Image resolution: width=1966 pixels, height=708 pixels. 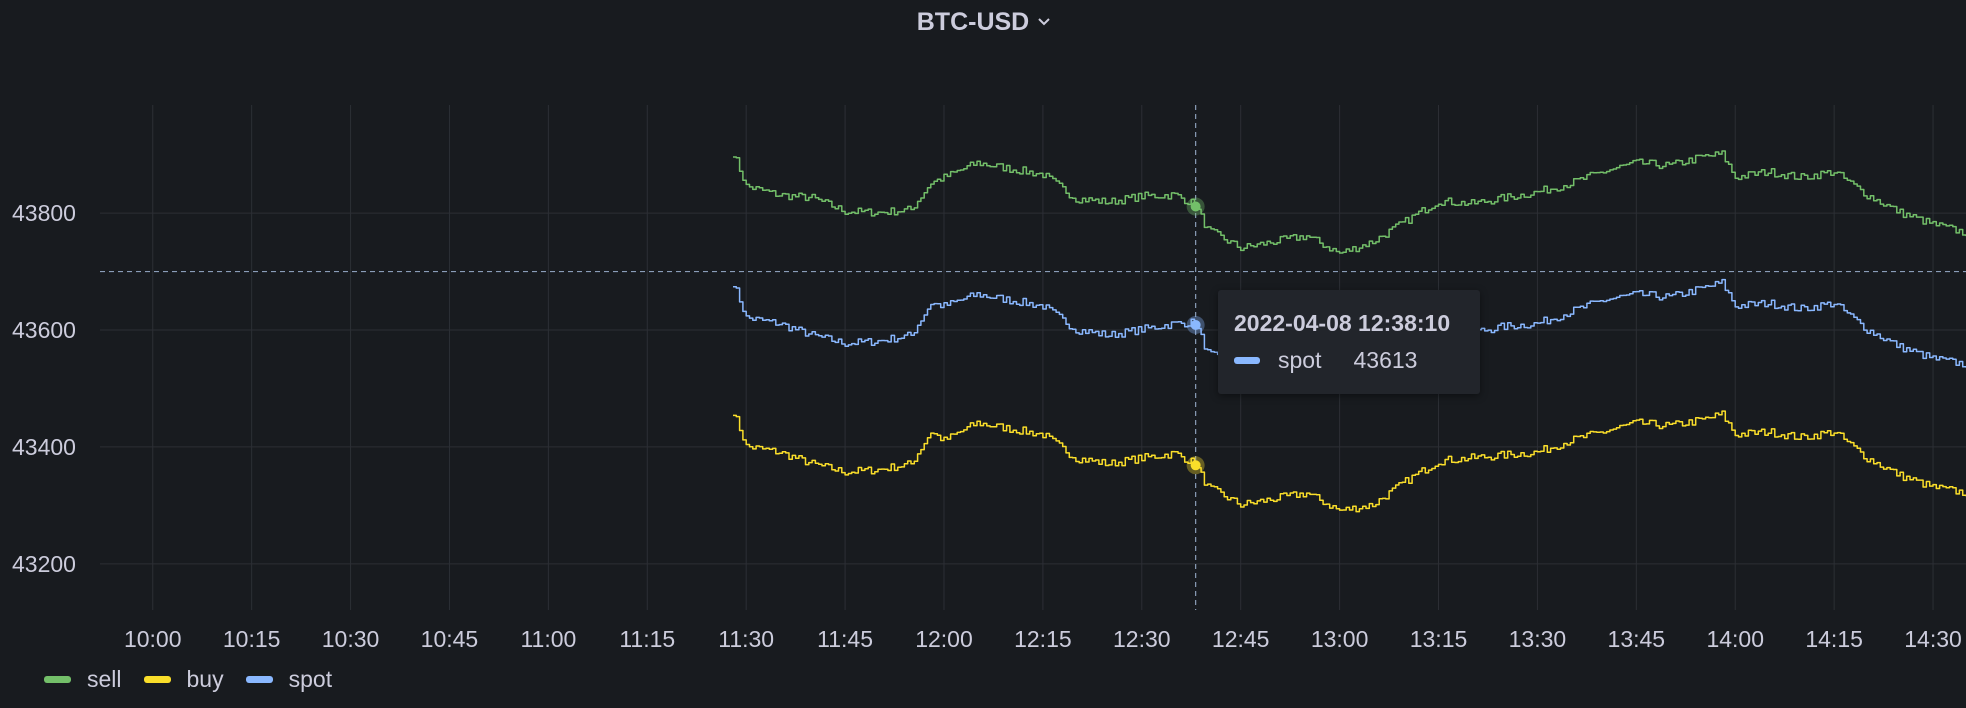 What do you see at coordinates (746, 639) in the screenshot?
I see `x-tick-label: 11:30` at bounding box center [746, 639].